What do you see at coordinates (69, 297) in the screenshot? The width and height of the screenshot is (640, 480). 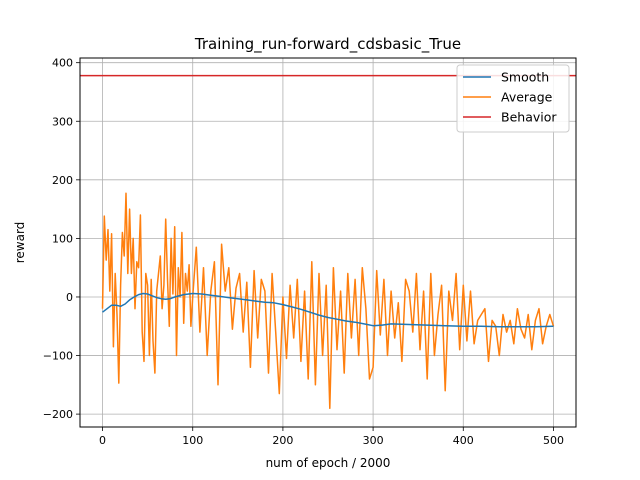 I see `y-tick-label: 0` at bounding box center [69, 297].